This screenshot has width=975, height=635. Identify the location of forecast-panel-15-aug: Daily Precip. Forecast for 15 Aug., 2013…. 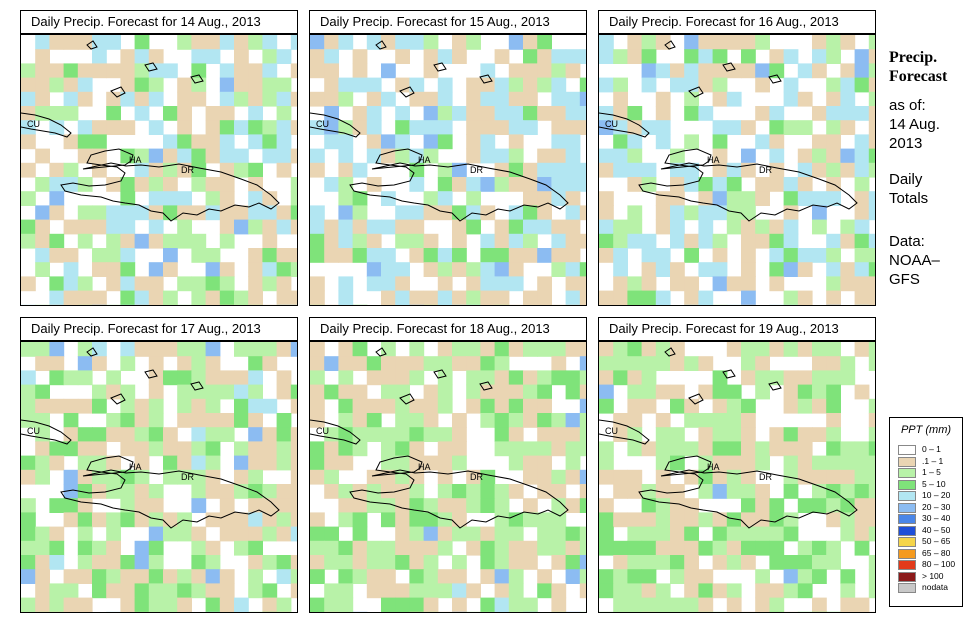
(448, 158).